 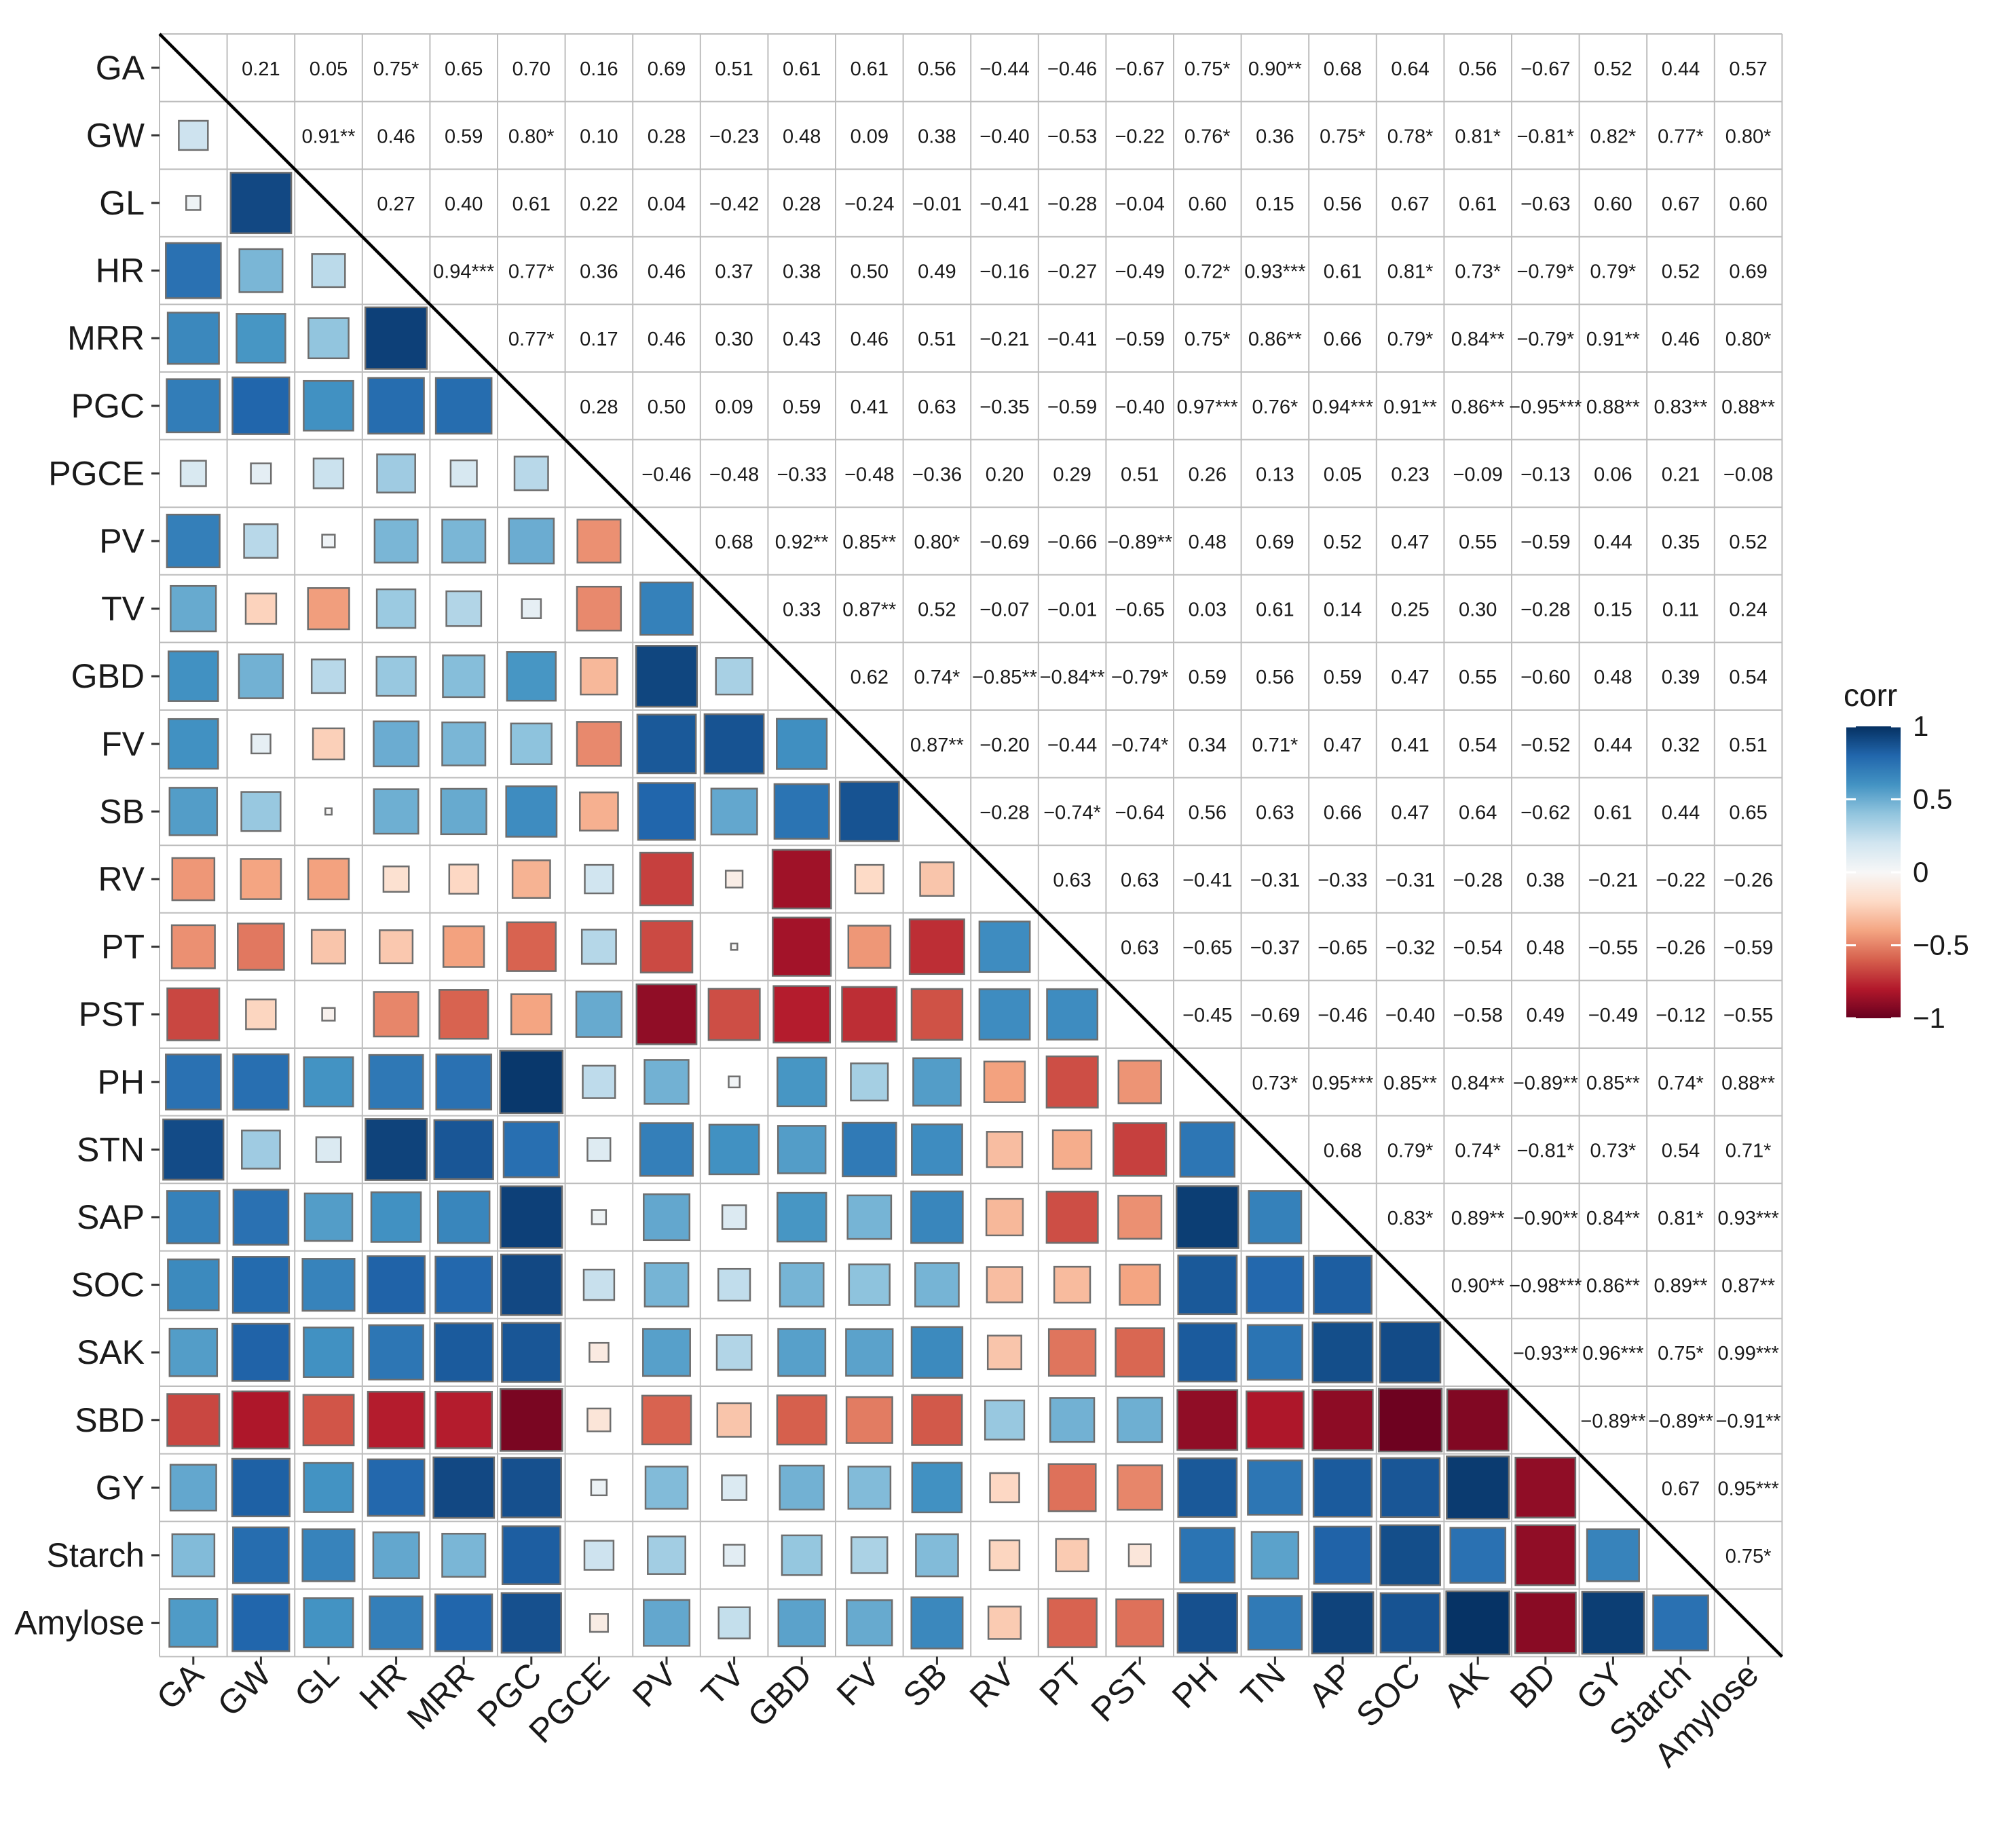 I want to click on heatmap-square-SAP-RV, so click(x=1005, y=1217).